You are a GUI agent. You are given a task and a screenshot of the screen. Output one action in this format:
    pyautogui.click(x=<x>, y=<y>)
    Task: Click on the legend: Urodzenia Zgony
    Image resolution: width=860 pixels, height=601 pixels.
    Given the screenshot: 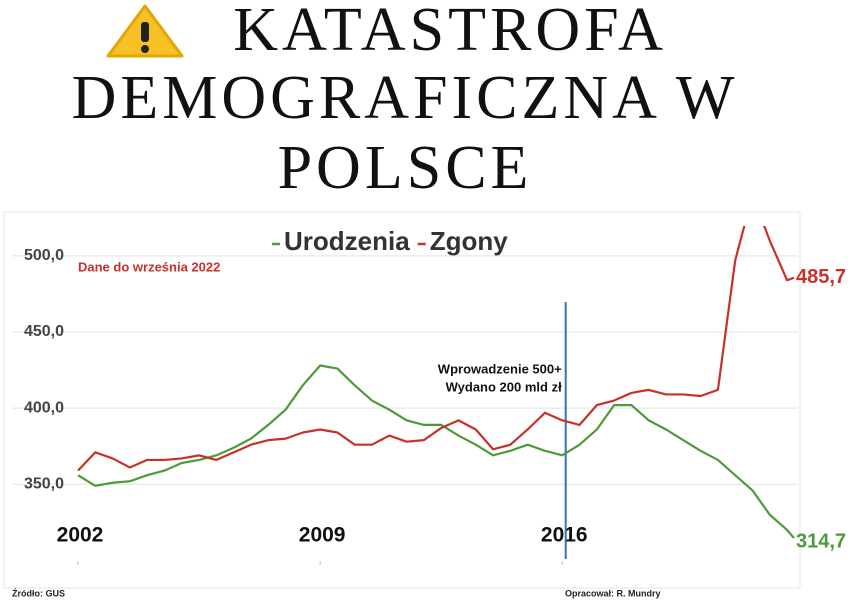 What is the action you would take?
    pyautogui.click(x=390, y=241)
    